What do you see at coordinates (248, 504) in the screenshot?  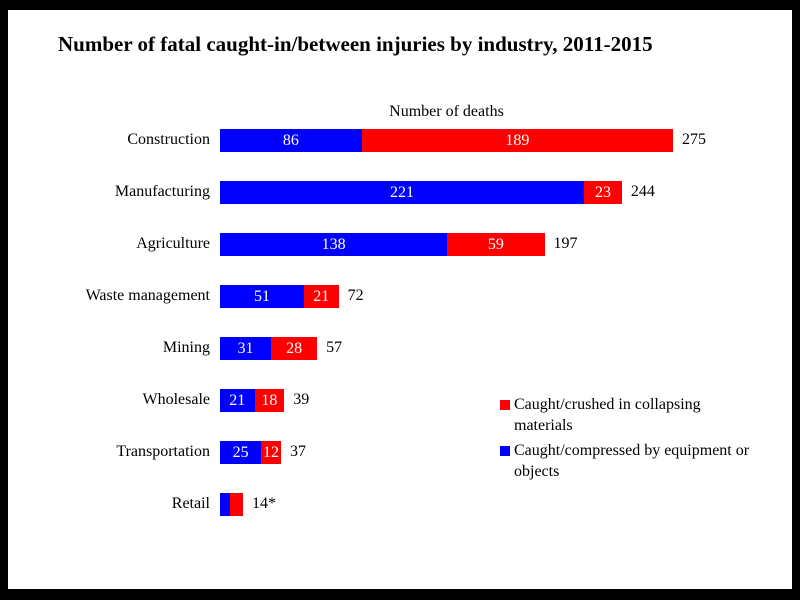 I see `bar-retail: 14*` at bounding box center [248, 504].